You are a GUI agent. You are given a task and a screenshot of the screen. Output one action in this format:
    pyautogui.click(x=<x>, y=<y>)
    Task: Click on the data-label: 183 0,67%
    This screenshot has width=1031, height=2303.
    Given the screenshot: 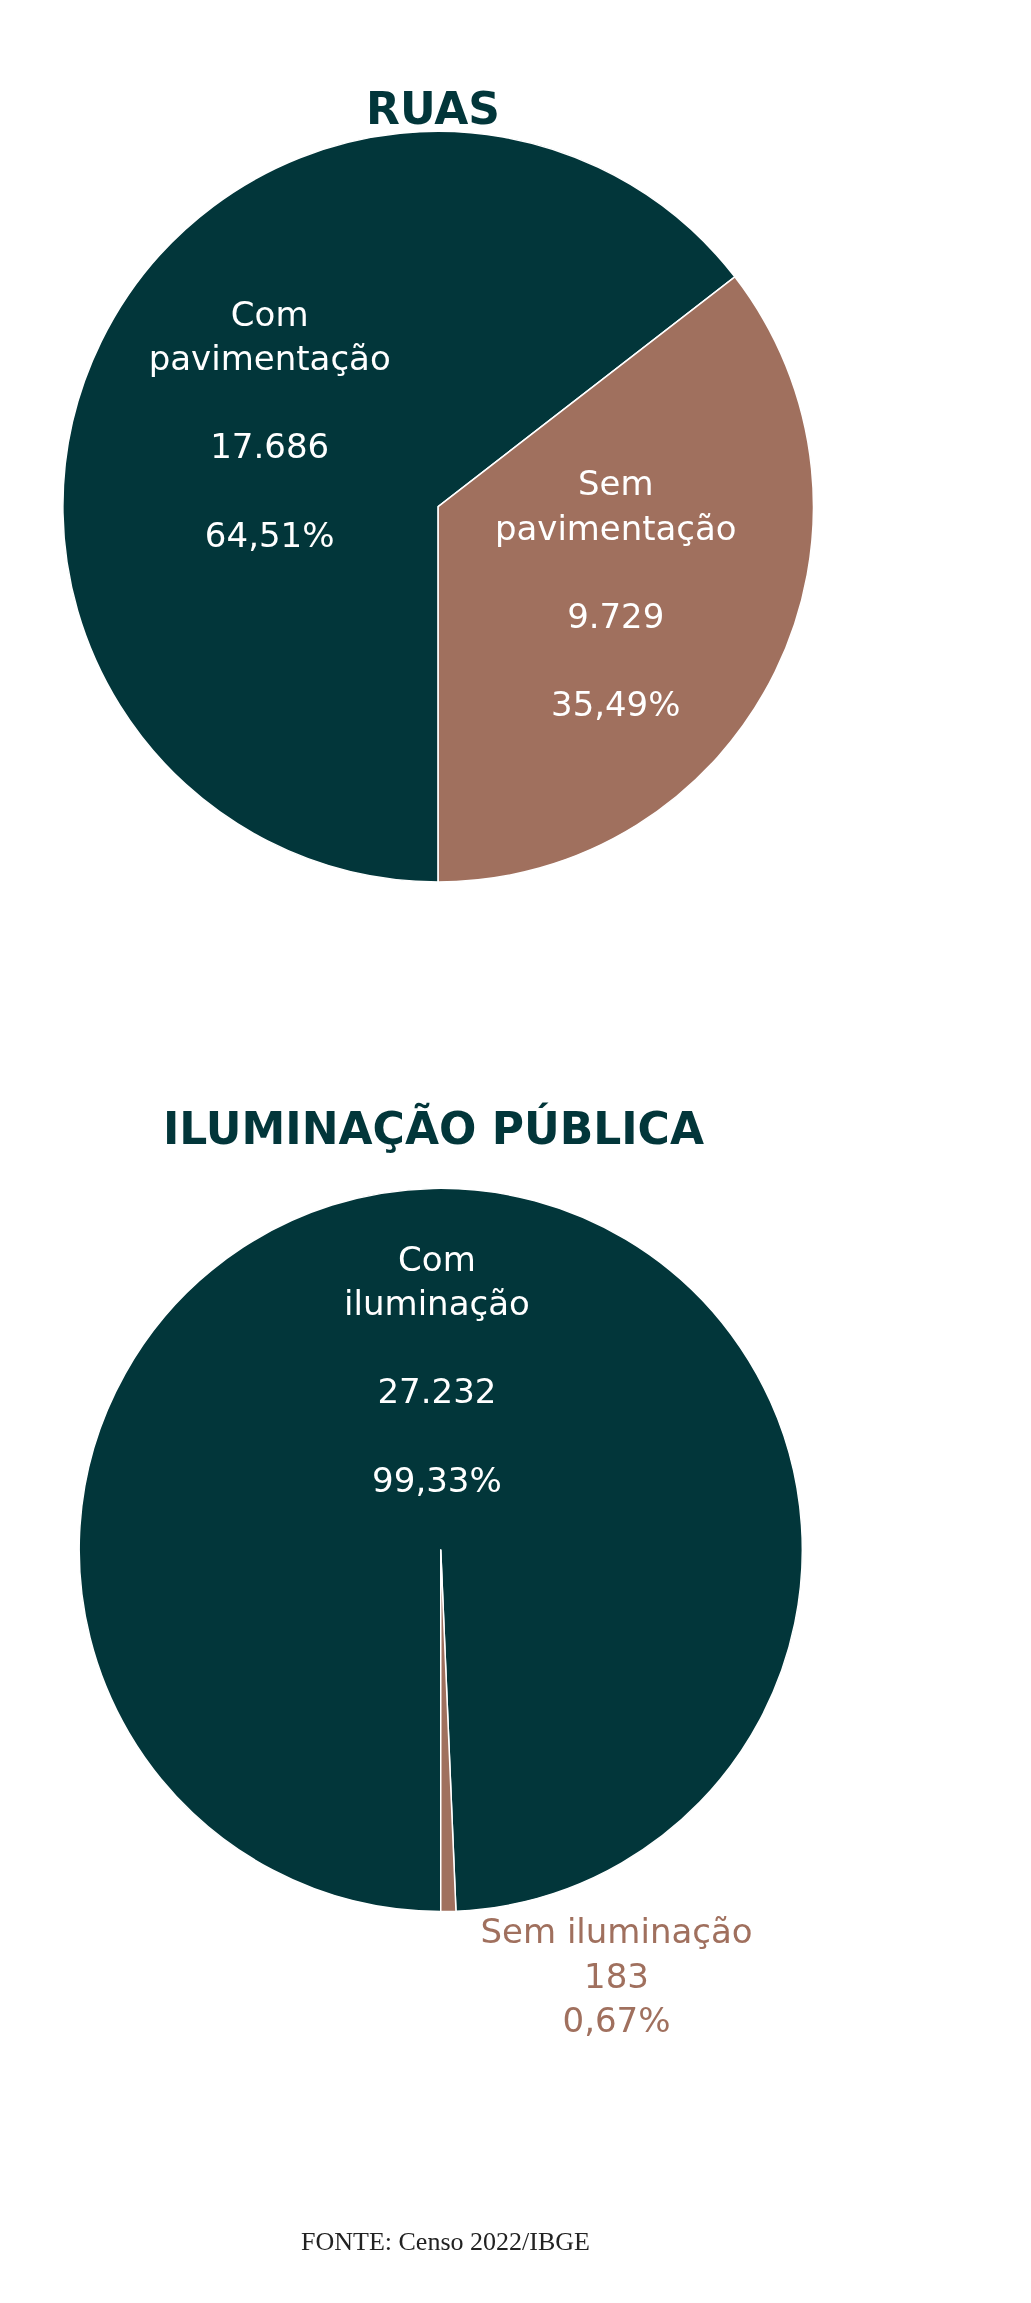 What is the action you would take?
    pyautogui.click(x=616, y=1997)
    